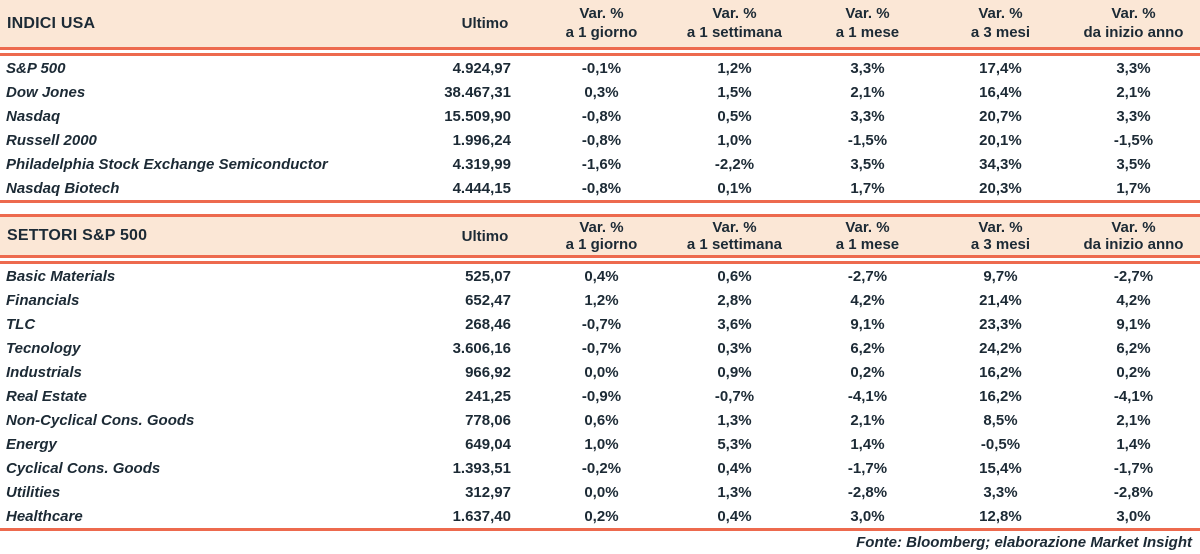 This screenshot has width=1200, height=554. Describe the element at coordinates (1000, 68) in the screenshot. I see `var-percent-value: 17,4%` at that location.